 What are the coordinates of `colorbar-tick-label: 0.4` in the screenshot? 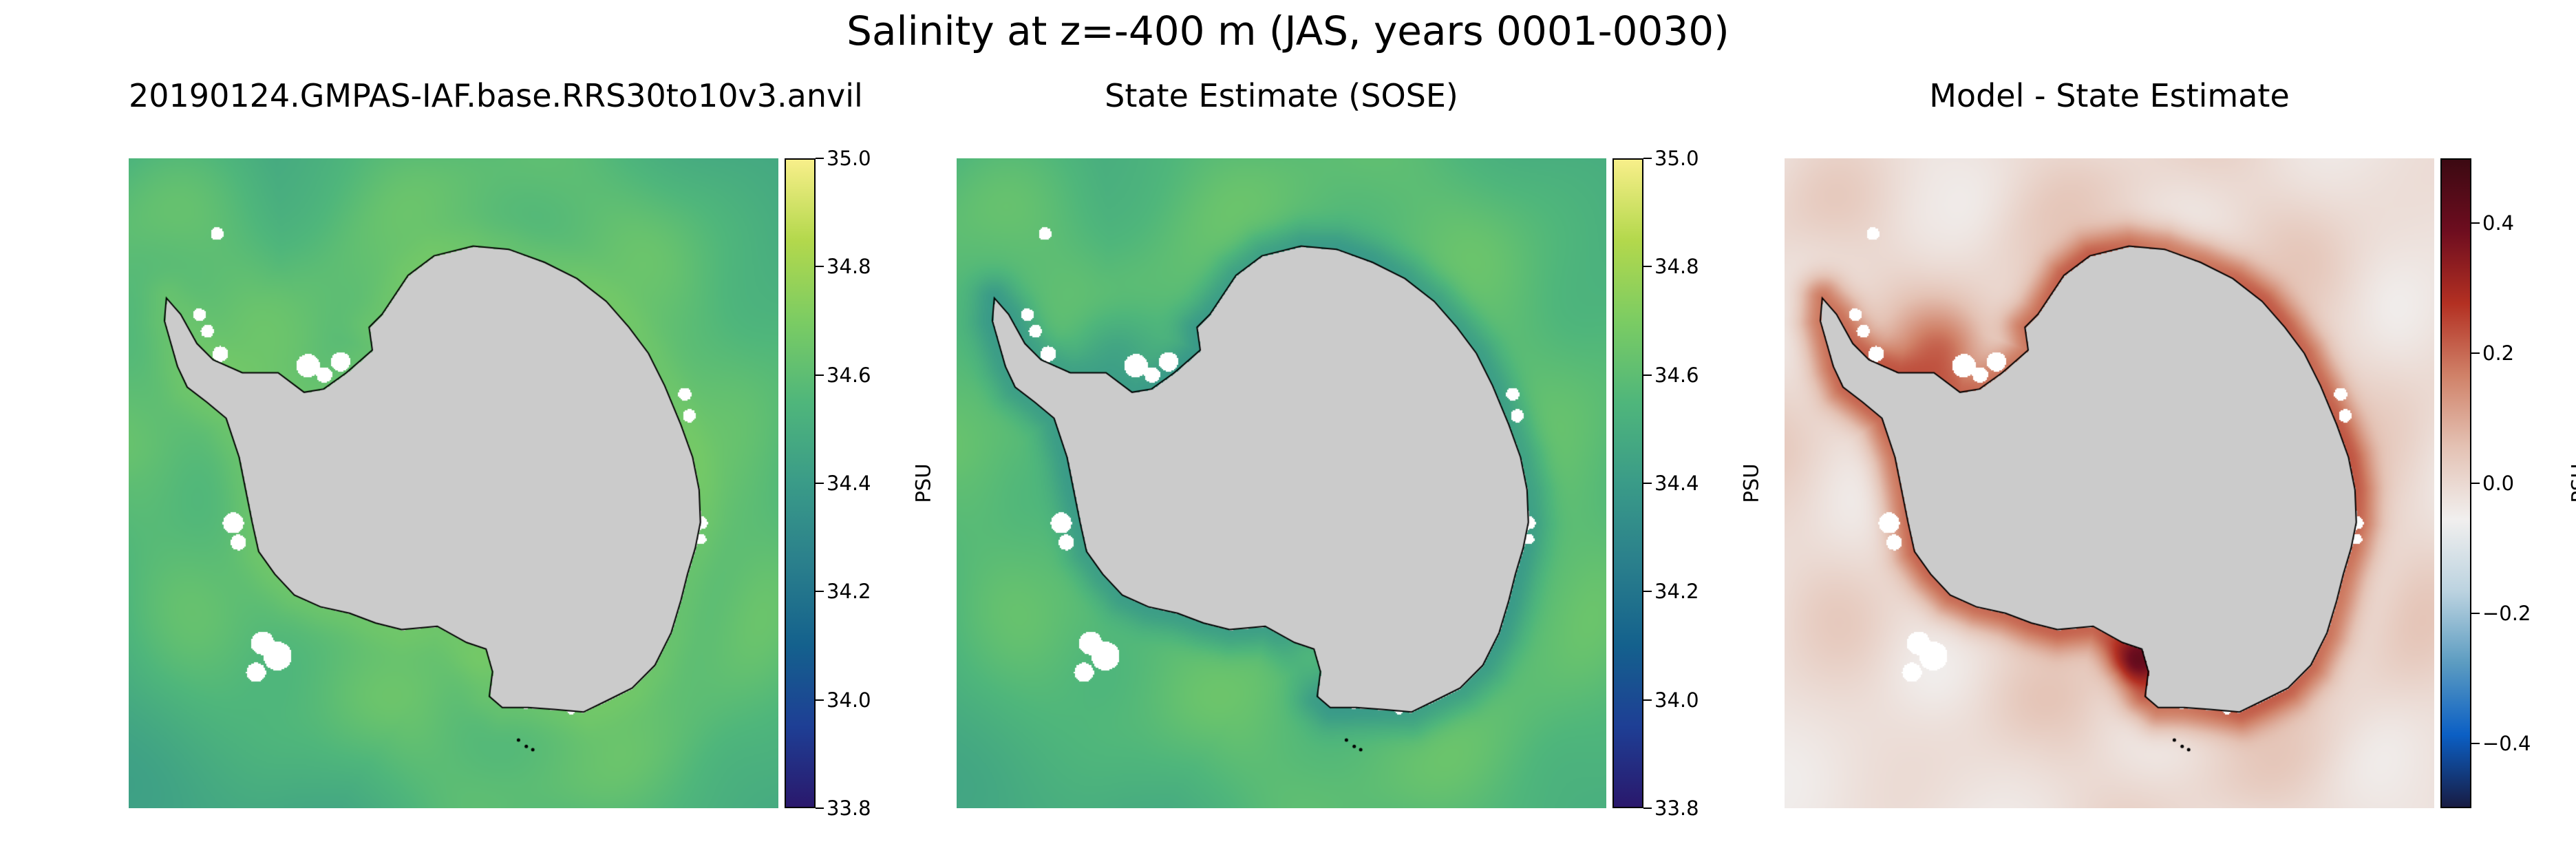 It's located at (2498, 223).